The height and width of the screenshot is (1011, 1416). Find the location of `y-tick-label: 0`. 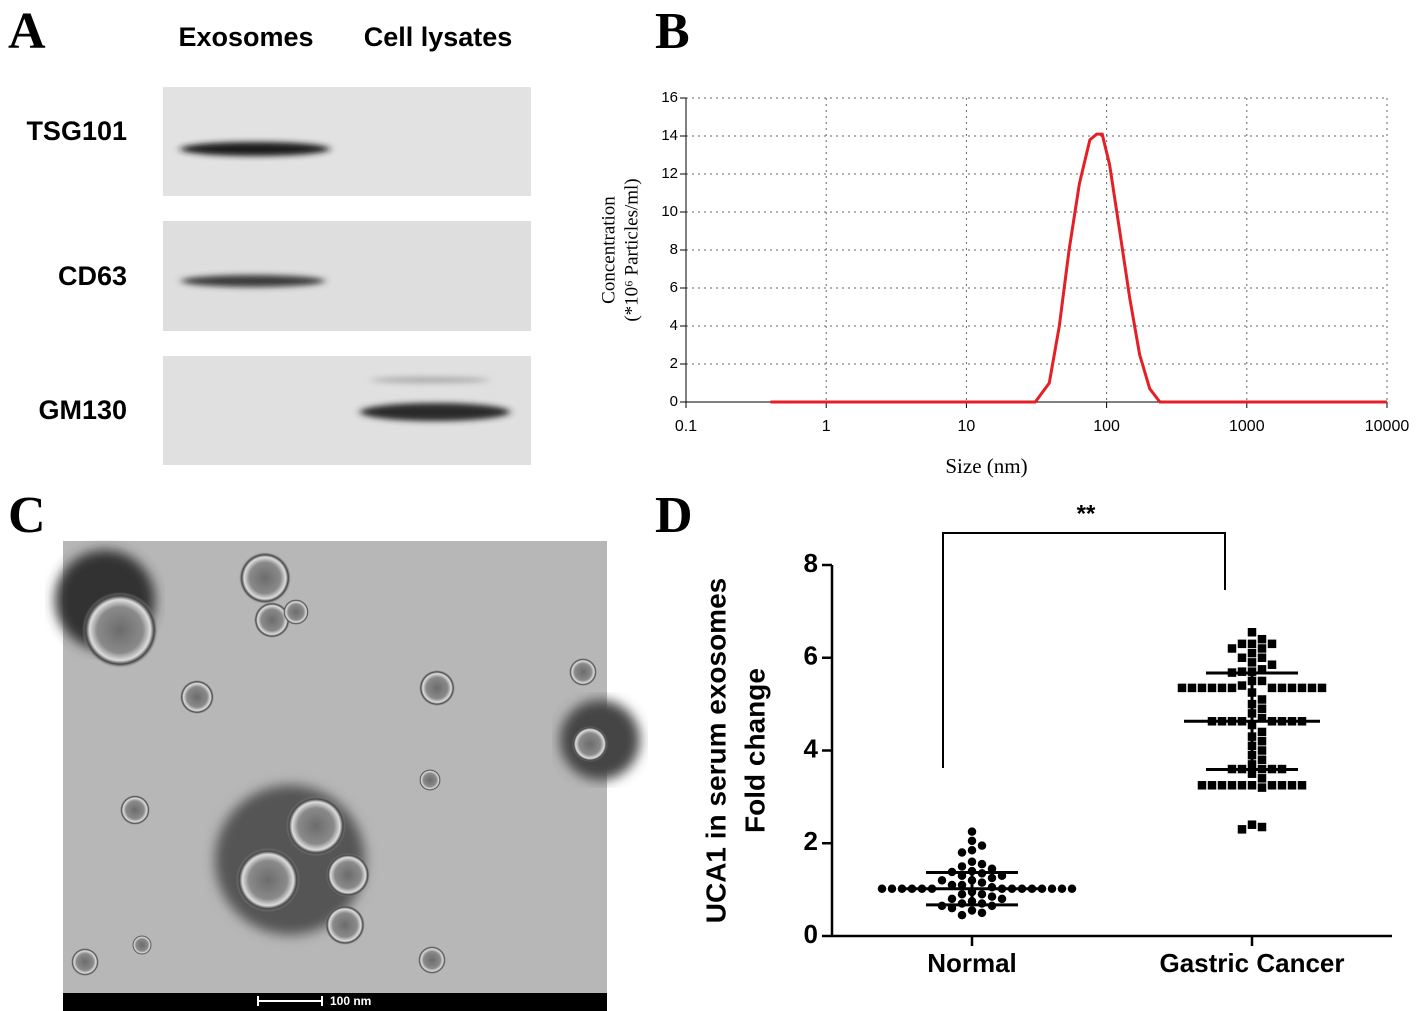

y-tick-label: 0 is located at coordinates (674, 401).